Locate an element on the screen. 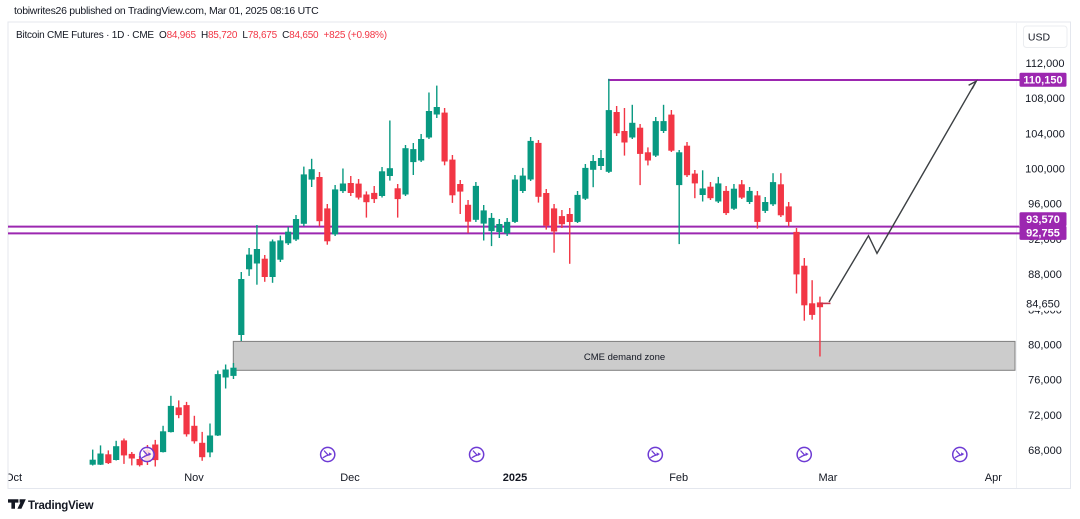  svg-text: TradingView is located at coordinates (61, 506).